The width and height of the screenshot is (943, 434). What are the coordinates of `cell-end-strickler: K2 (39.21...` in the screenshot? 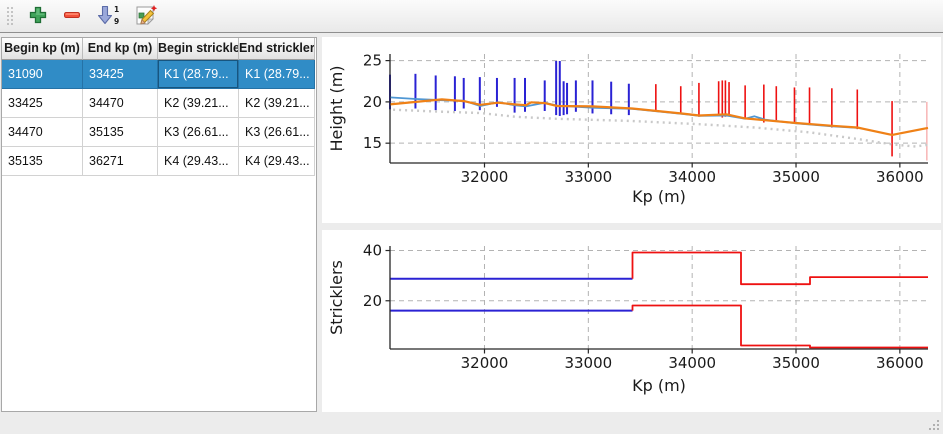 It's located at (277, 103).